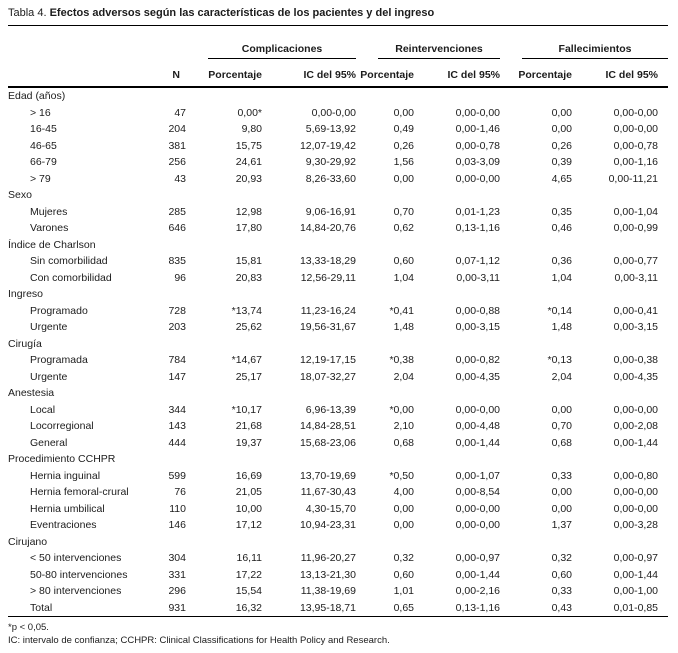 The width and height of the screenshot is (678, 653). Describe the element at coordinates (248, 178) in the screenshot. I see `cell-value: 20,93` at that location.